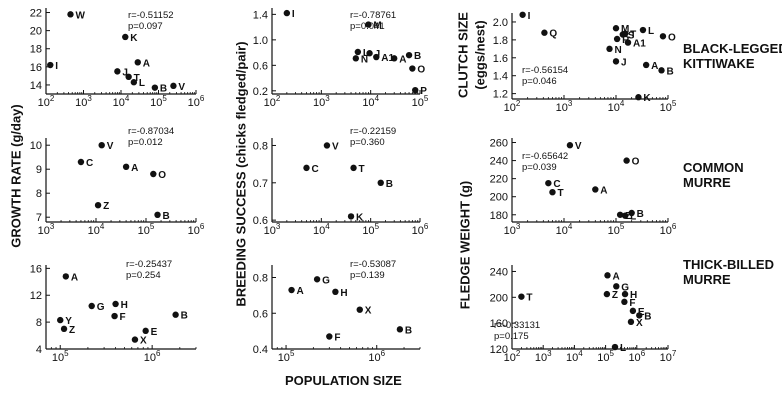  Describe the element at coordinates (36, 269) in the screenshot. I see `y-tick-label: 16` at that location.